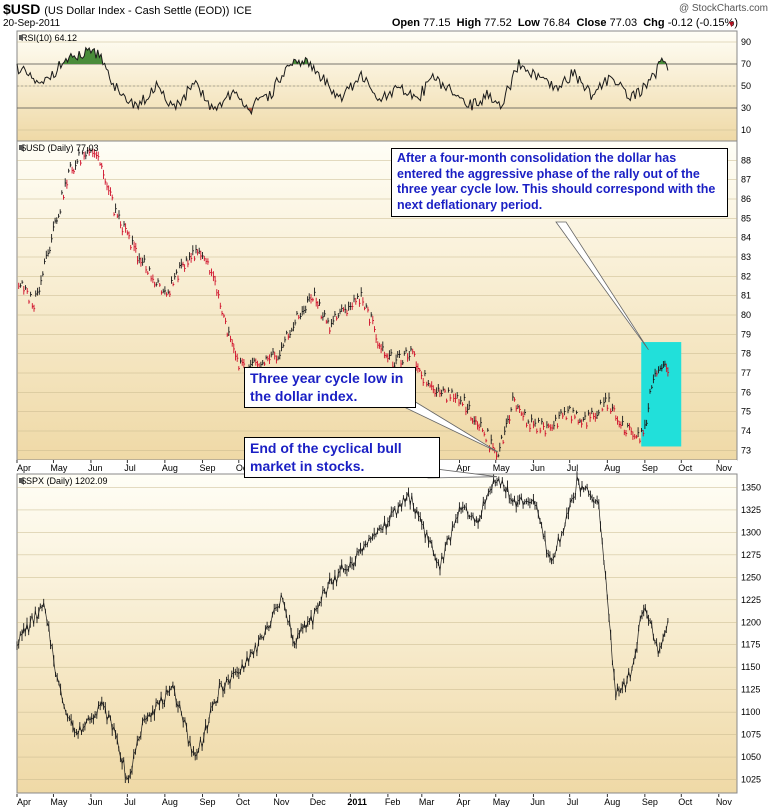 Image resolution: width=780 pixels, height=810 pixels. What do you see at coordinates (750, 712) in the screenshot?
I see `spx-ytick-label: 1100` at bounding box center [750, 712].